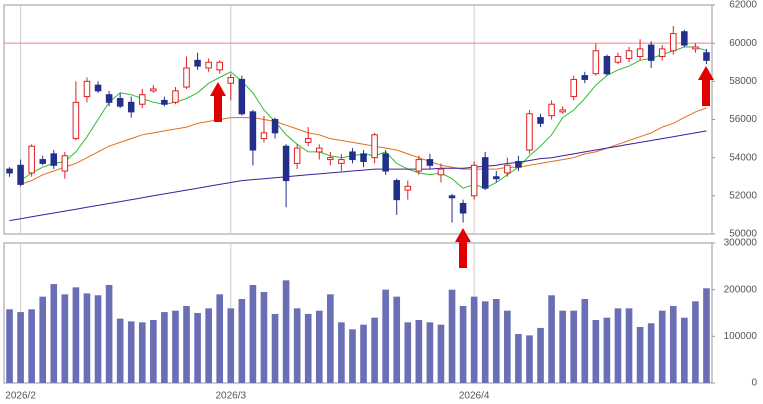 The image size is (763, 404). I want to click on volume-tick-label: 300000, so click(741, 243).